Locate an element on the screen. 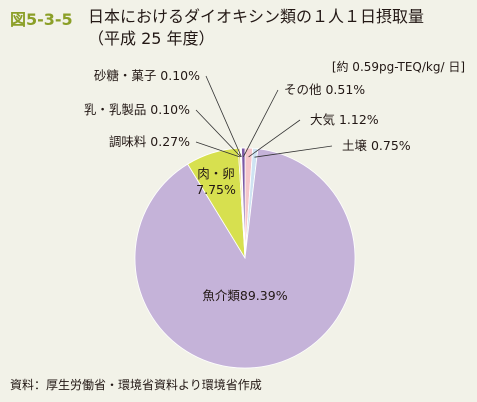  slice-label-2: 土壌 0.75% is located at coordinates (376, 145).